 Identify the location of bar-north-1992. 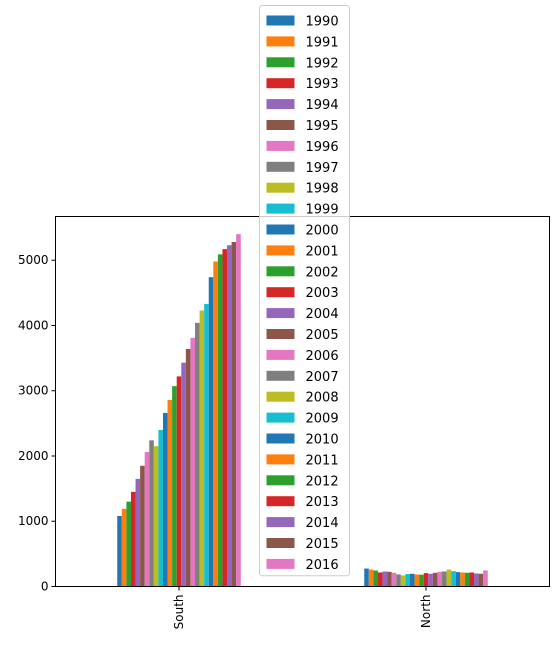
(375, 578).